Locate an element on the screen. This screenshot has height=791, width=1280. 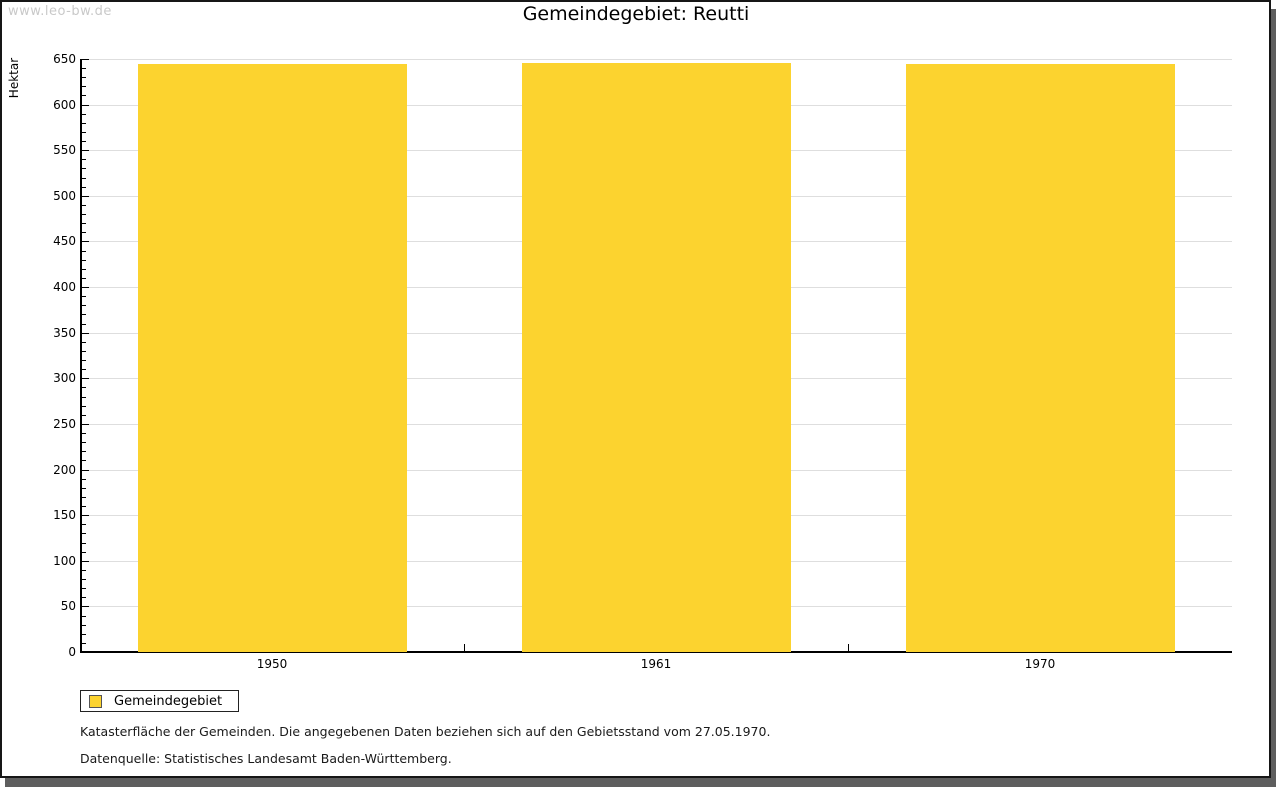
x-tick-label: 1961 is located at coordinates (656, 664).